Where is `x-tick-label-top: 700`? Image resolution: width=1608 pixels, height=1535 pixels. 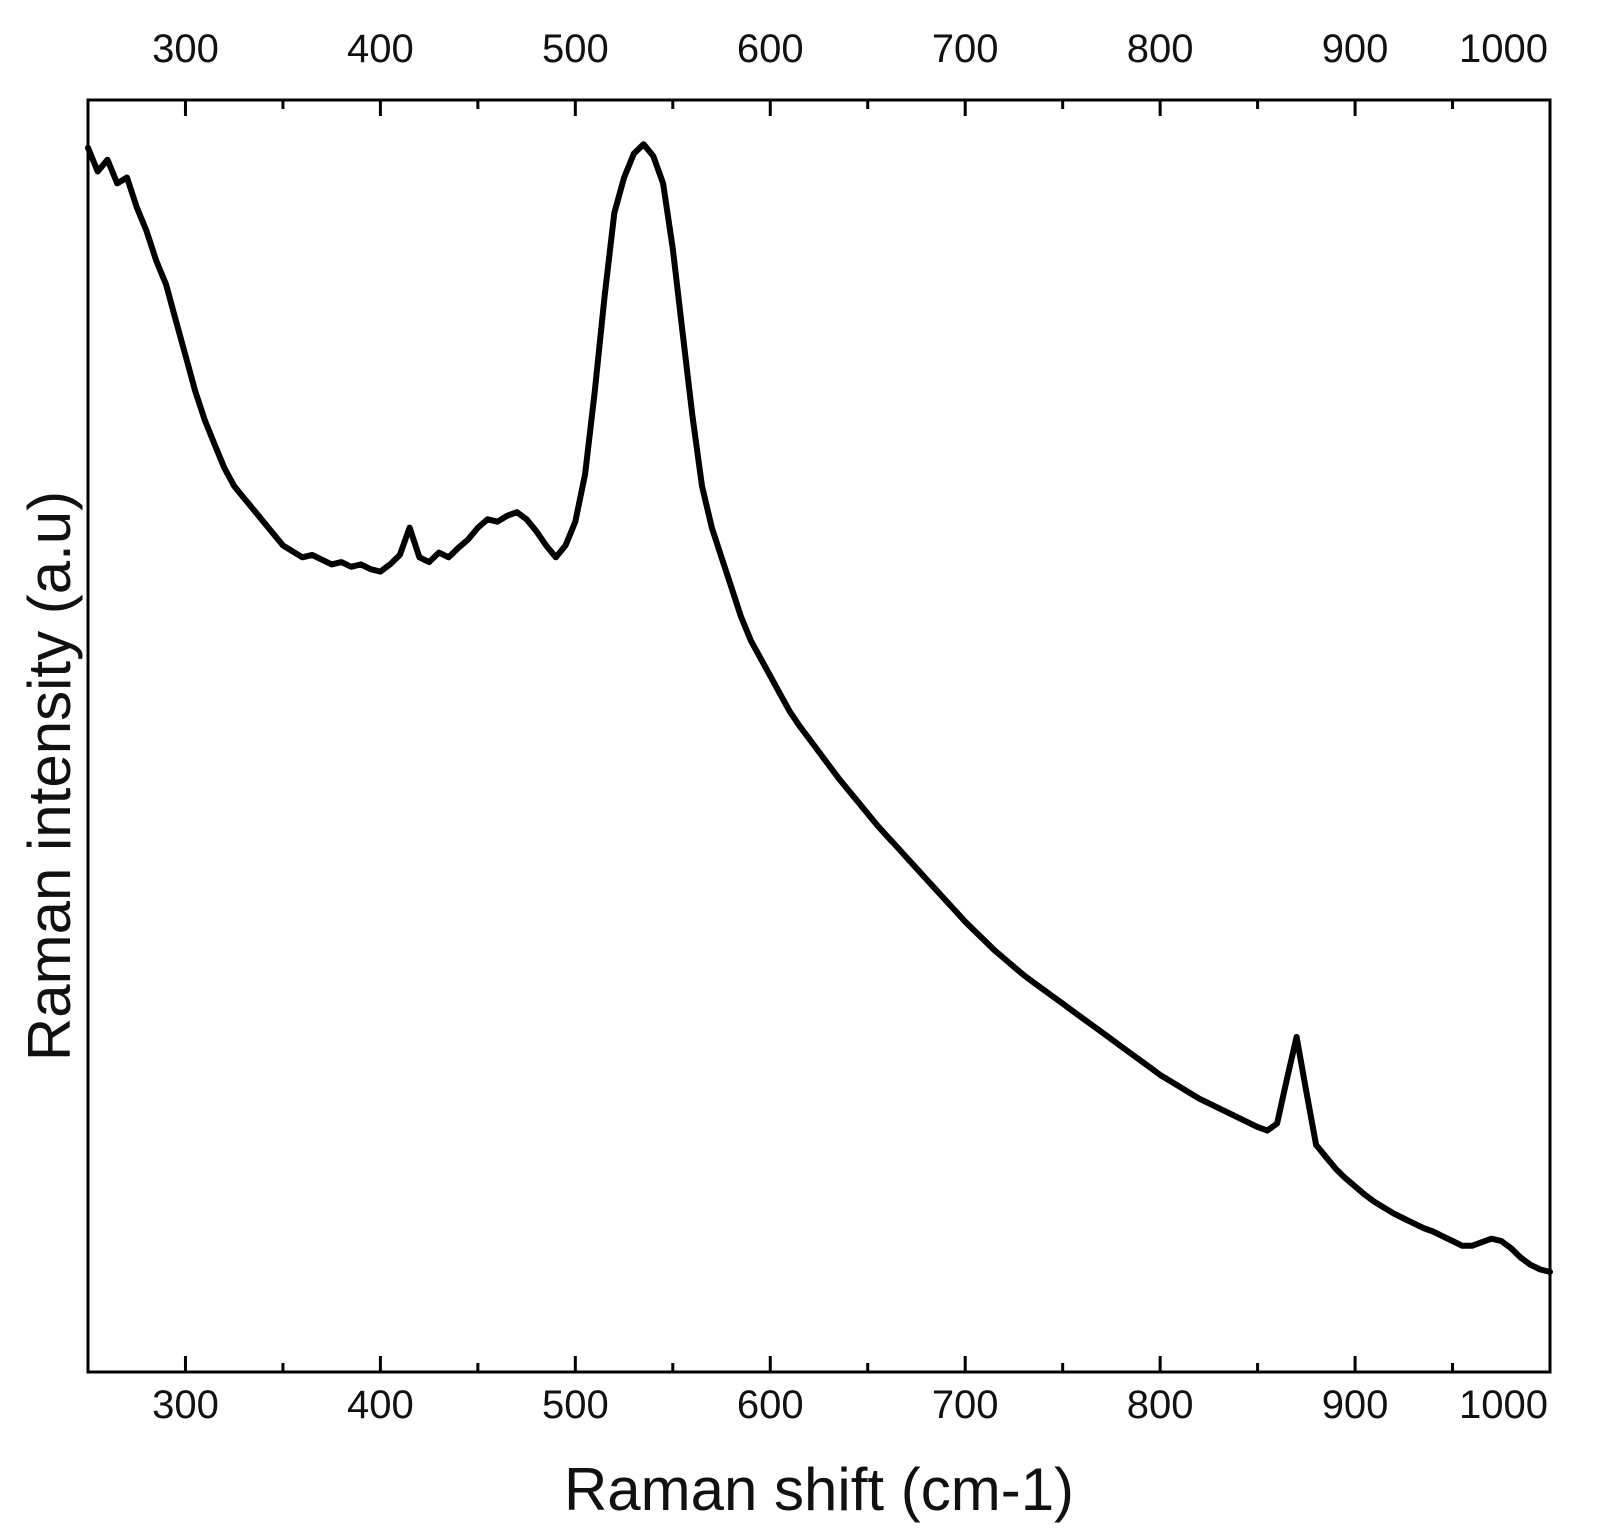
x-tick-label-top: 700 is located at coordinates (965, 49).